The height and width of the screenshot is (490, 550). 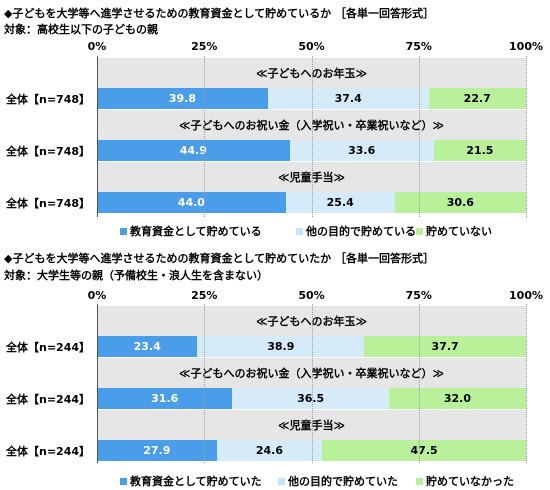 I want to click on bar-segment: 30.6, so click(x=460, y=202).